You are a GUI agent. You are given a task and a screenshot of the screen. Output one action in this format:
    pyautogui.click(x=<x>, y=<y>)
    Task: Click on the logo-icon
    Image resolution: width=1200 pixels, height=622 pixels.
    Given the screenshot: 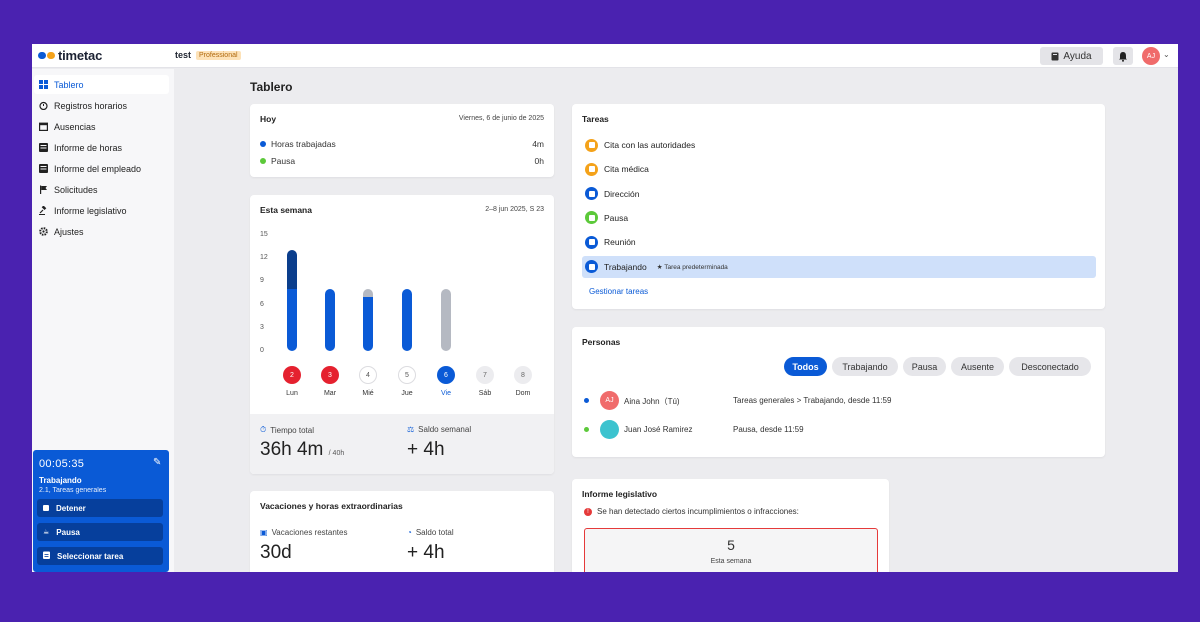 What is the action you would take?
    pyautogui.click(x=46, y=55)
    